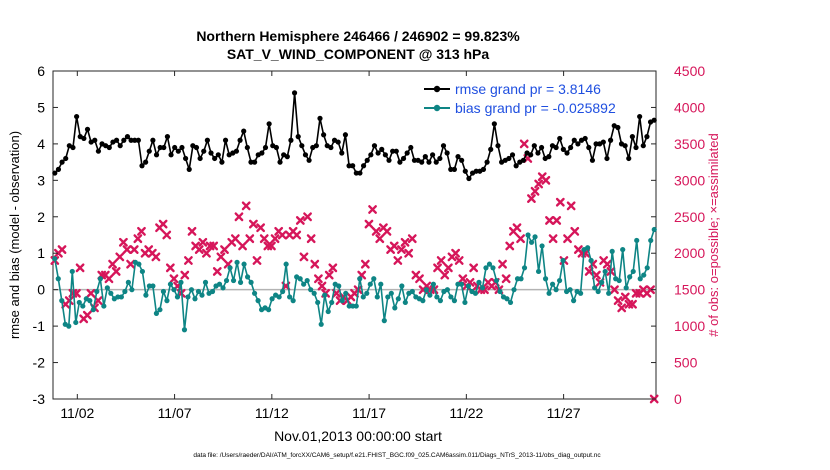 The height and width of the screenshot is (470, 830). Describe the element at coordinates (41, 290) in the screenshot. I see `left-y-tick-label: 0` at that location.